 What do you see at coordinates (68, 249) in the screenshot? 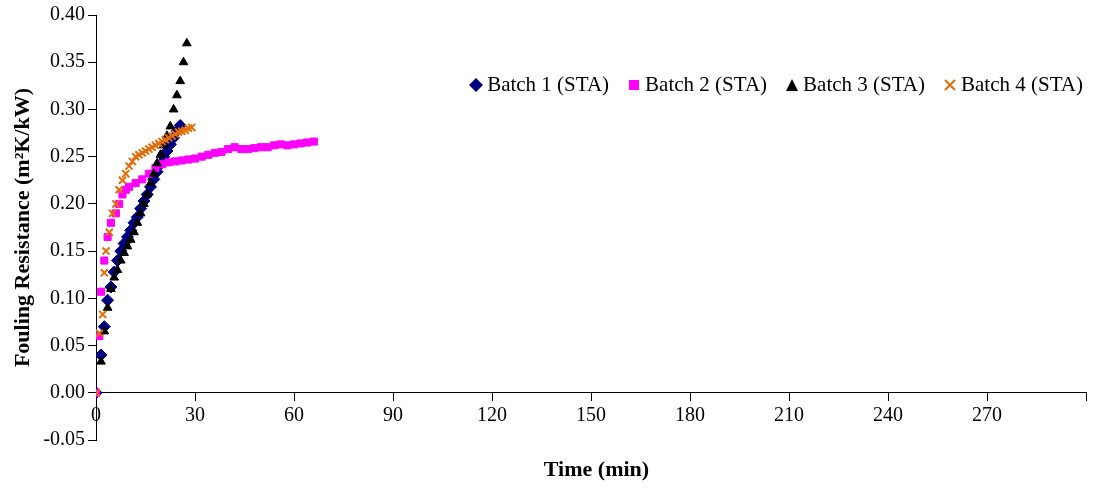
I see `y-tick-label: 0.15` at bounding box center [68, 249].